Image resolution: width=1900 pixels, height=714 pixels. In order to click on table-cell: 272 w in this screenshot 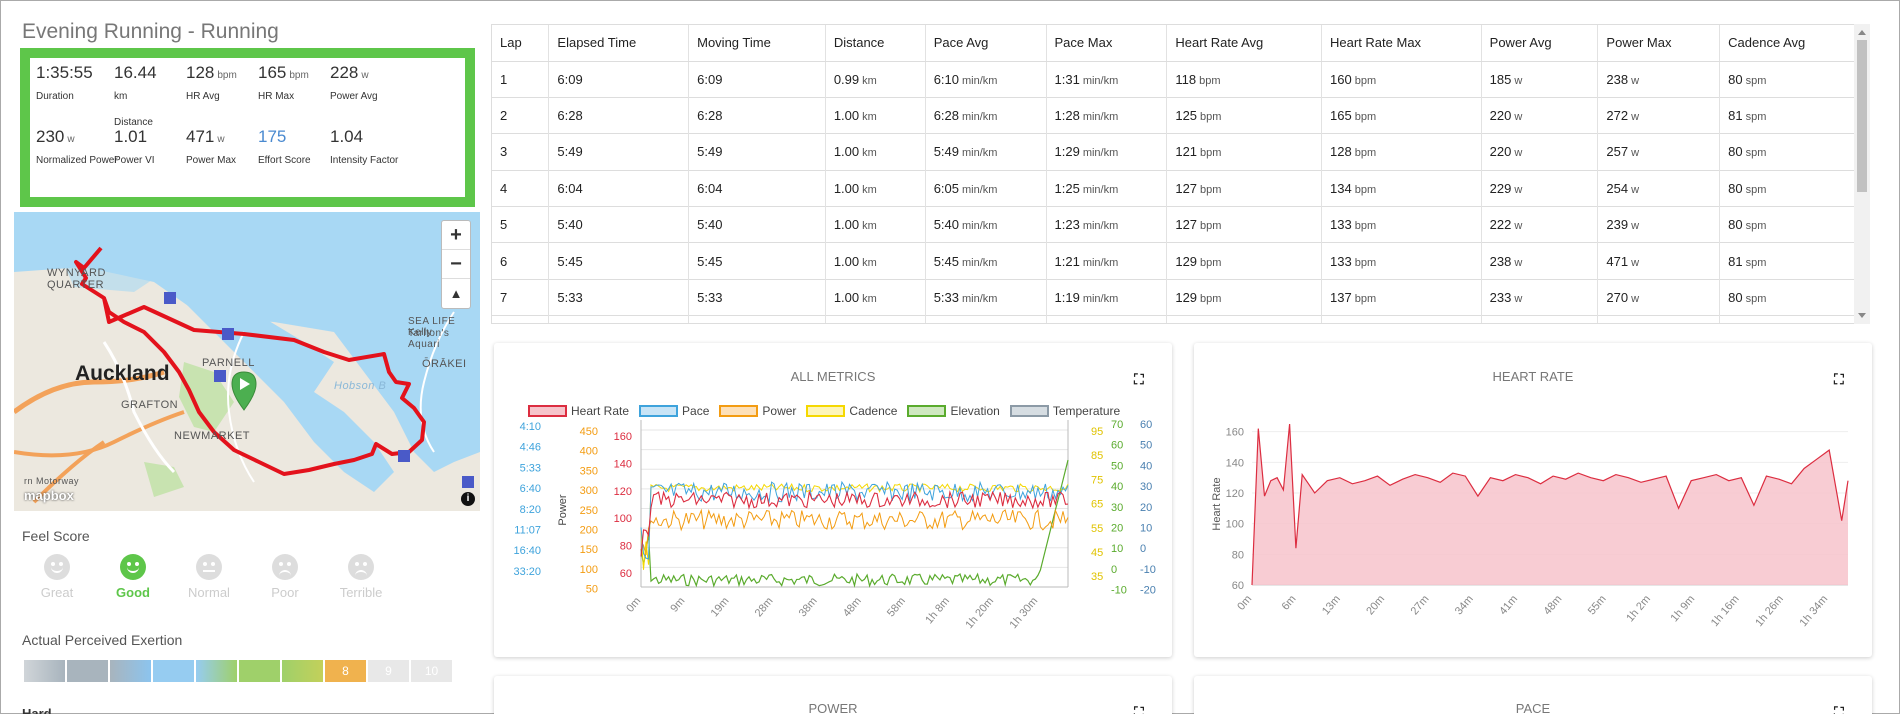, I will do `click(1659, 115)`.